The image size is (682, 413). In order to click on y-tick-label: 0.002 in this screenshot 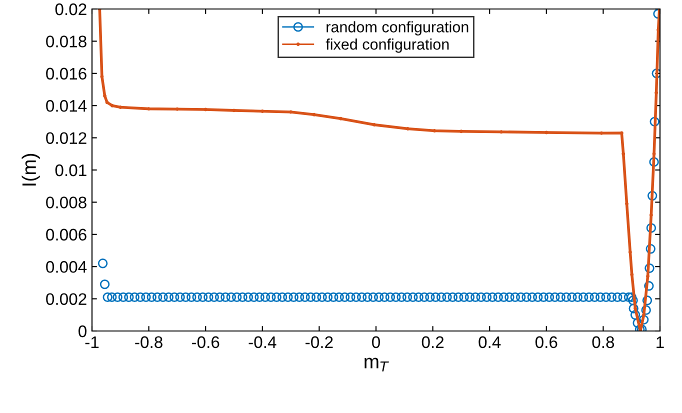, I will do `click(66, 299)`.